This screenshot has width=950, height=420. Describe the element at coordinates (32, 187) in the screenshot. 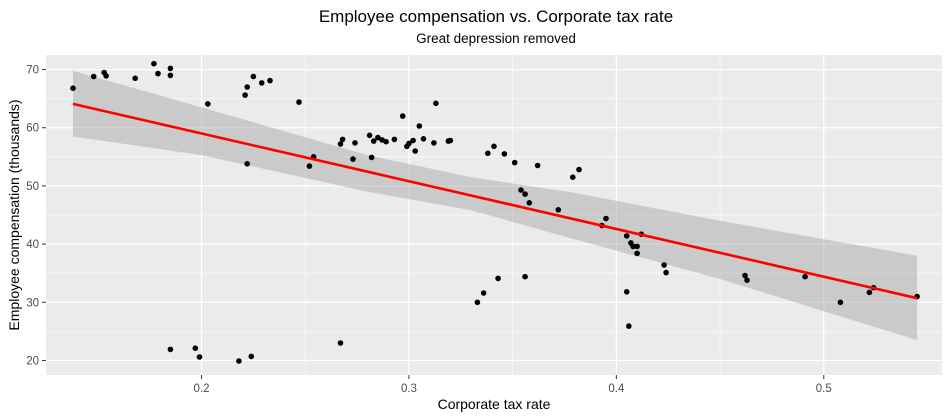

I see `y-tick-label: 50` at that location.